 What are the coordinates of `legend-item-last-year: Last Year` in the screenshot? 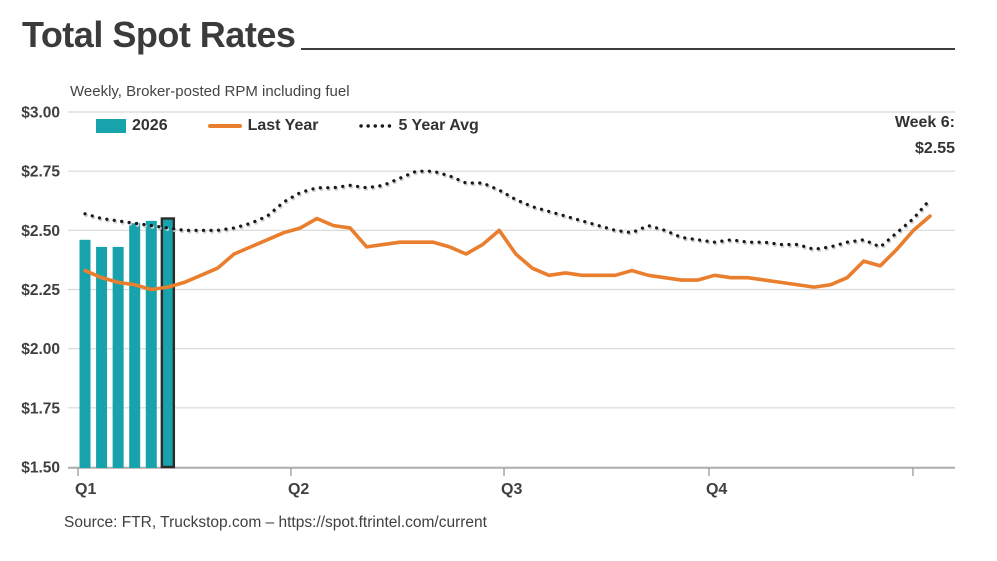 It's located at (263, 126).